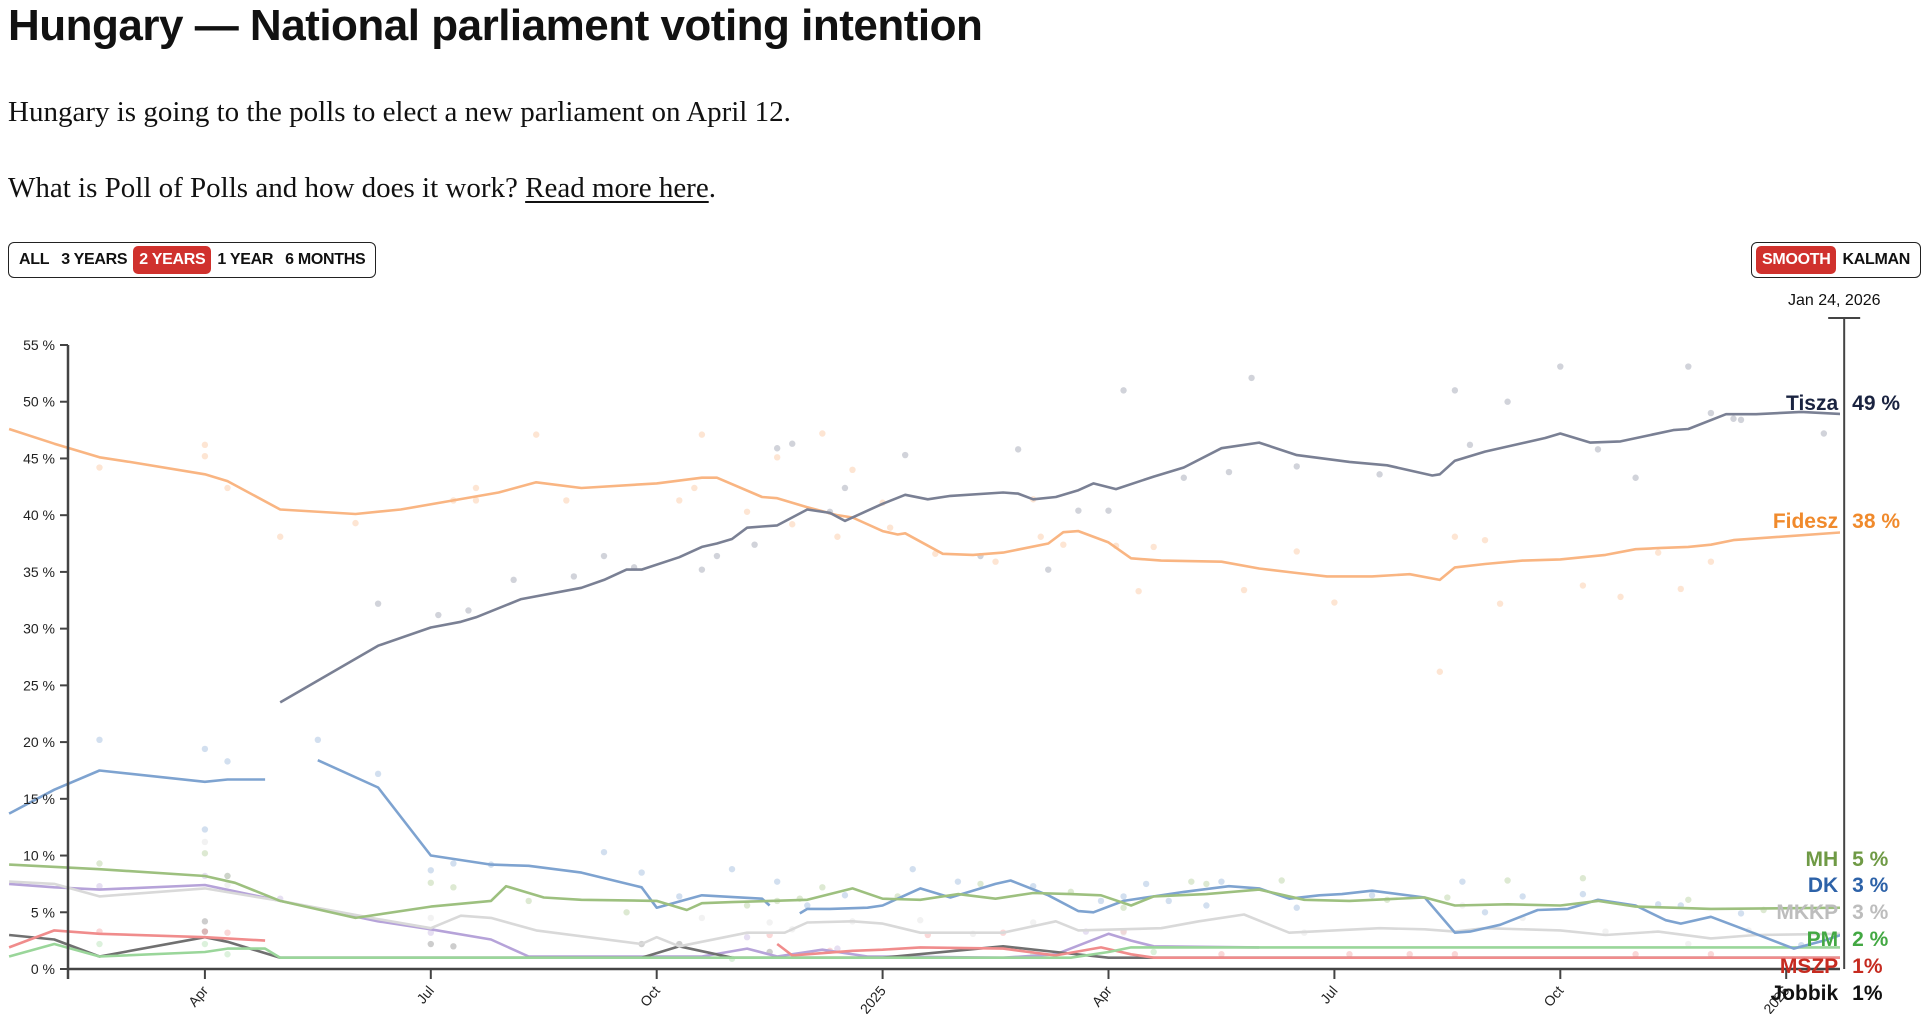  Describe the element at coordinates (1807, 912) in the screenshot. I see `mkkp-end-label-name: MKKP` at that location.